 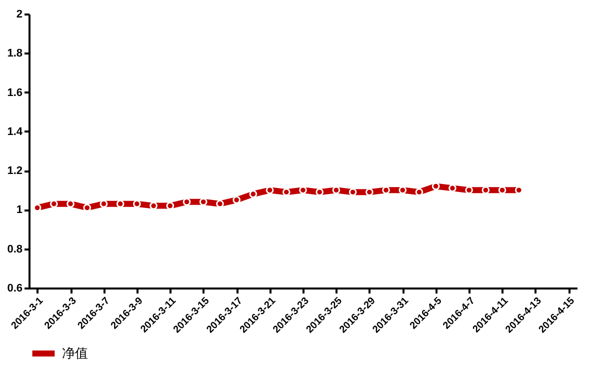 What do you see at coordinates (14, 171) in the screenshot?
I see `y-tick-label: 1.2` at bounding box center [14, 171].